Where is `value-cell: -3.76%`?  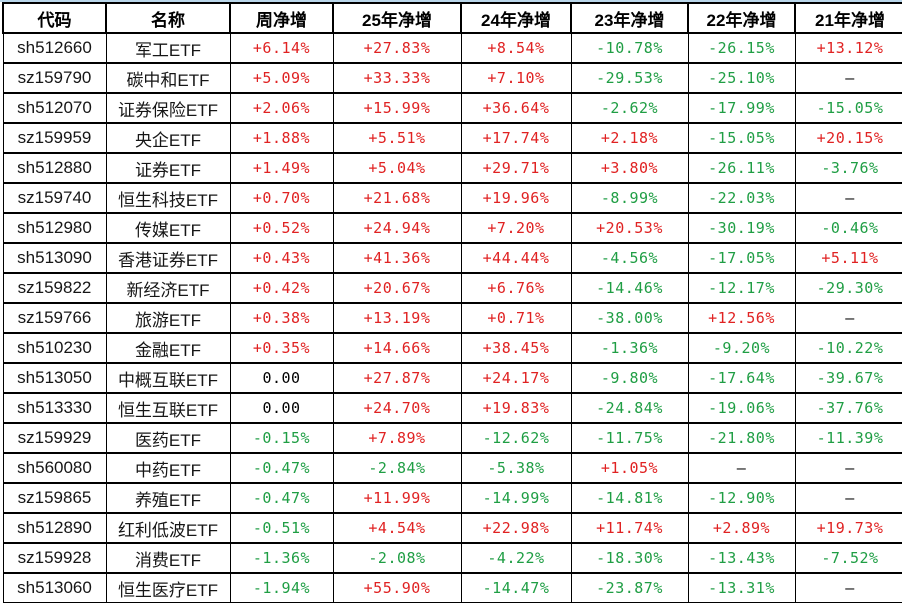 value-cell: -3.76% is located at coordinates (848, 168).